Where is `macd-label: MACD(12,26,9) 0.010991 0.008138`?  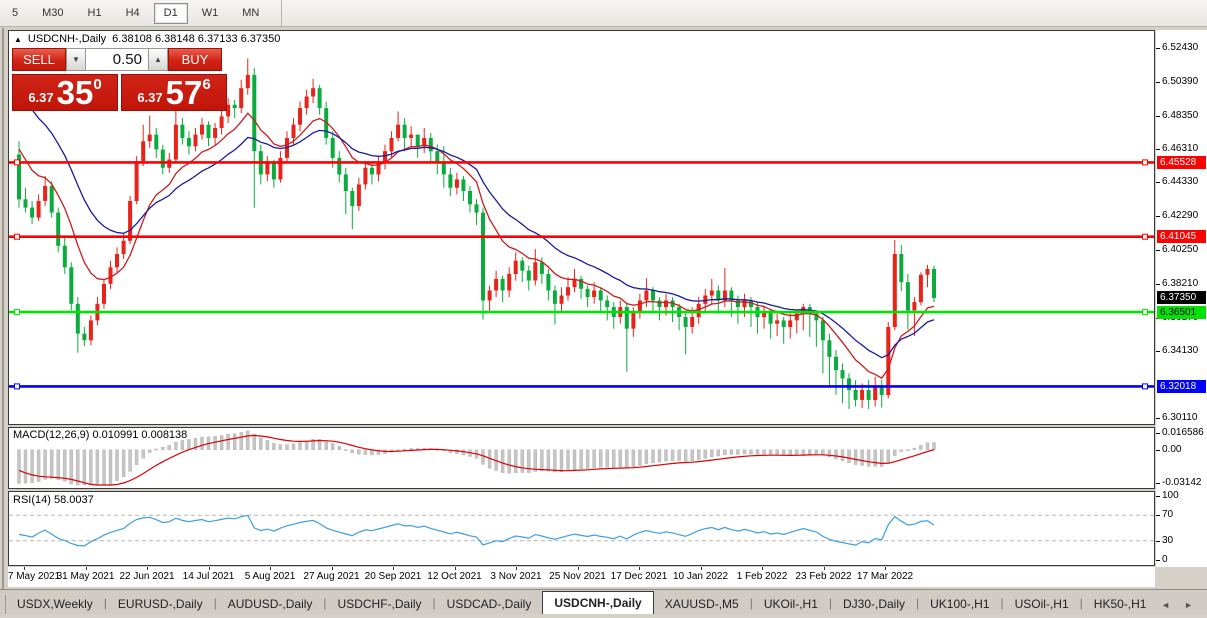 macd-label: MACD(12,26,9) 0.010991 0.008138 is located at coordinates (100, 435).